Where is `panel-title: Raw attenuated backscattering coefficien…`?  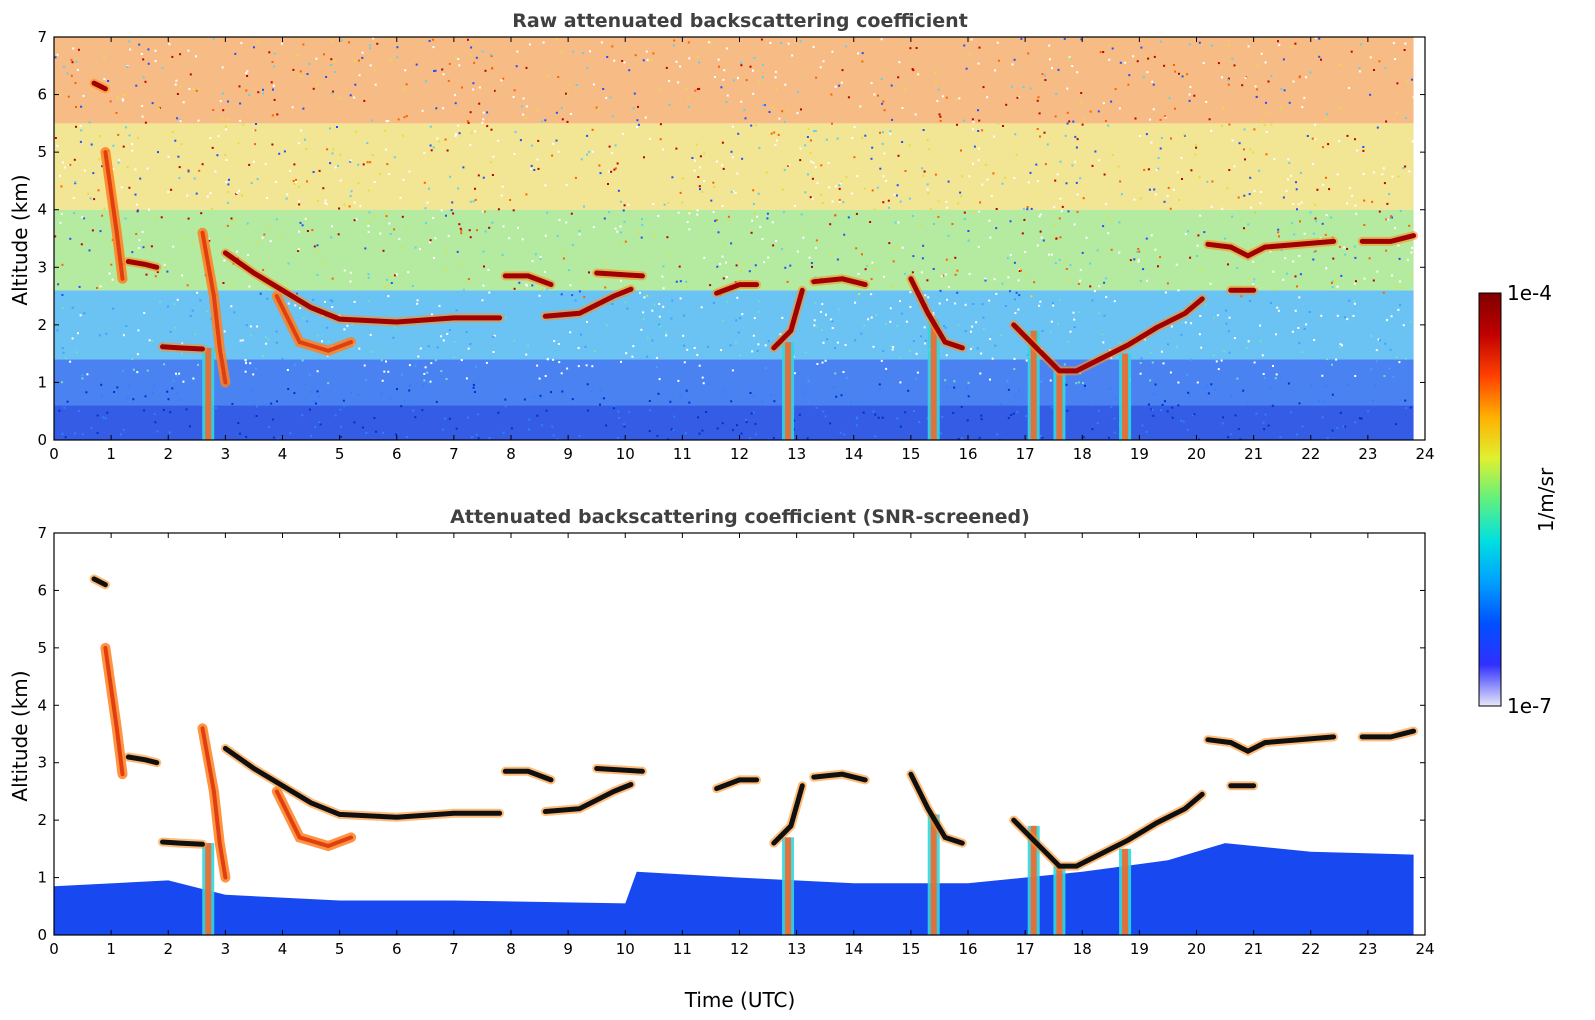 panel-title: Raw attenuated backscattering coefficien… is located at coordinates (740, 21).